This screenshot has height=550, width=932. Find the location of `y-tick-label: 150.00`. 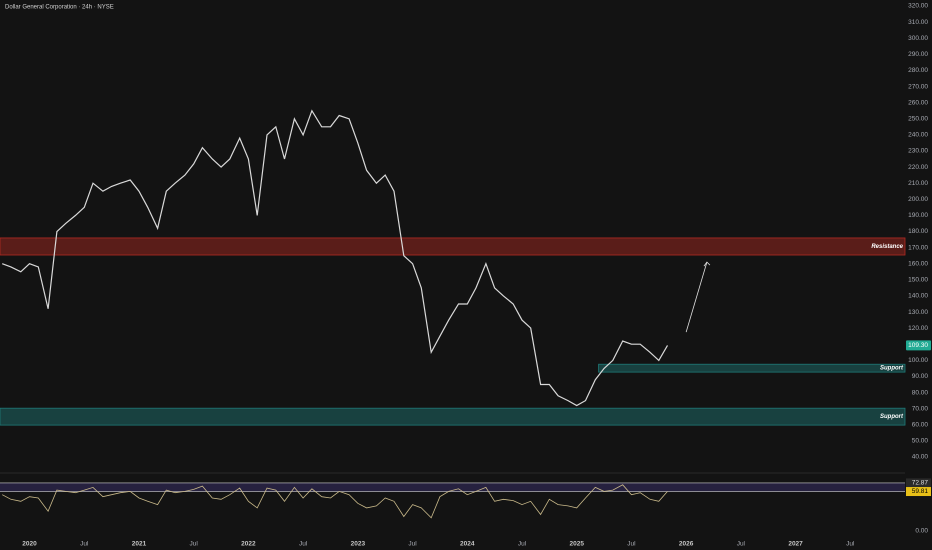

y-tick-label: 150.00 is located at coordinates (918, 280).